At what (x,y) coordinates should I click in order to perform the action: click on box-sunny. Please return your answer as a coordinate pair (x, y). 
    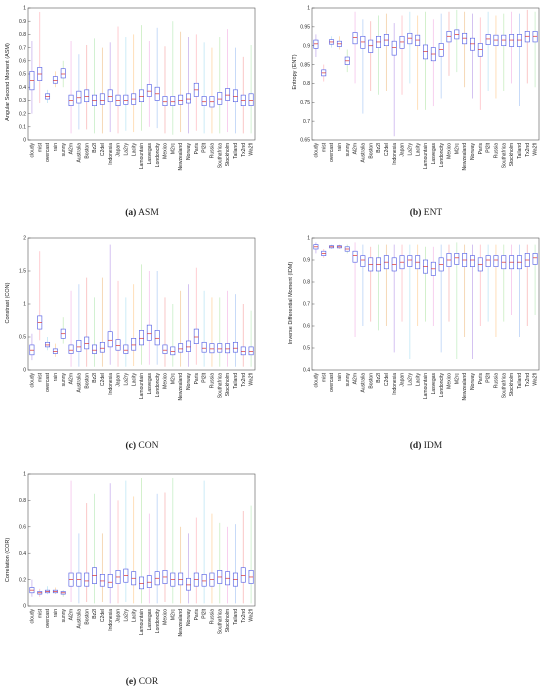
    Looking at the image, I should click on (347, 249).